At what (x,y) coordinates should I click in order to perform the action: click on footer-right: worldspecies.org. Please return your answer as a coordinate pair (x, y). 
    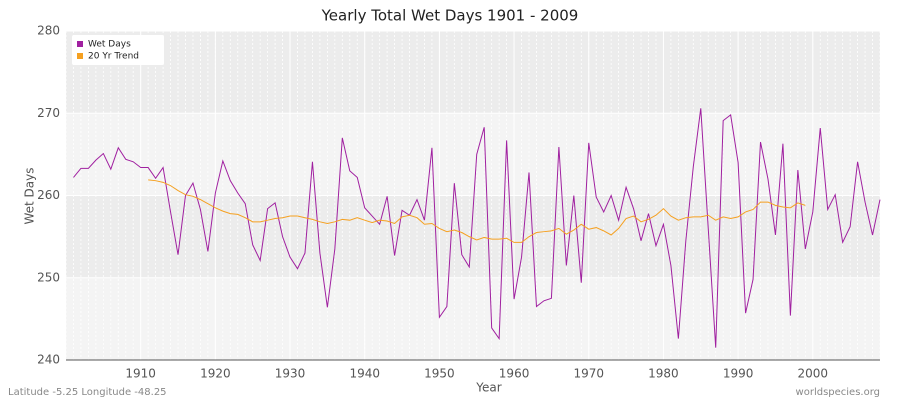
    Looking at the image, I should click on (838, 392).